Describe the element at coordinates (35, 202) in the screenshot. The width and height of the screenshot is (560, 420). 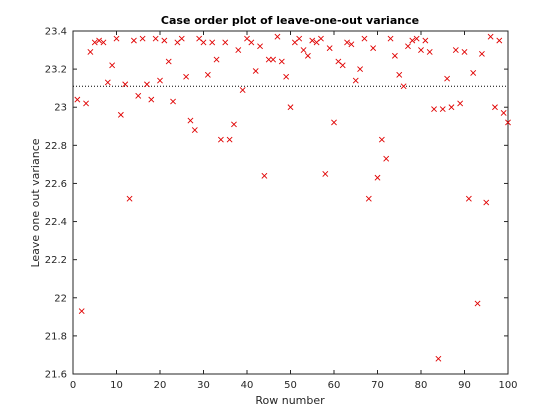
I see `y-axis-title: Leave one out variance` at that location.